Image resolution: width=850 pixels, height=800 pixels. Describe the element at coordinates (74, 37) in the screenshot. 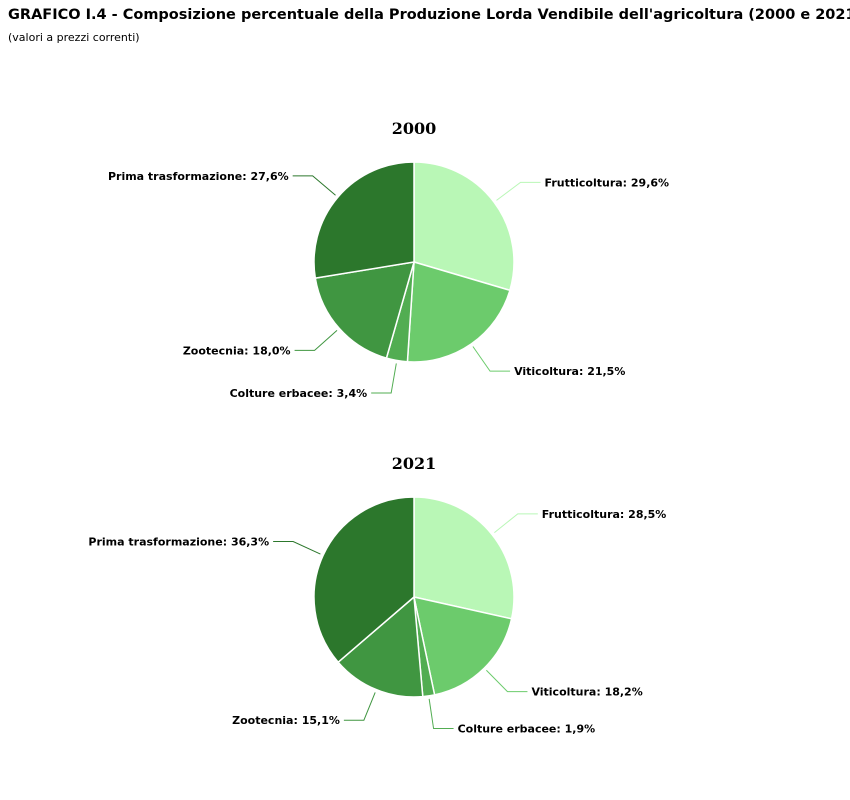

I see `page-subtitle: (valori a prezzi correnti)` at that location.